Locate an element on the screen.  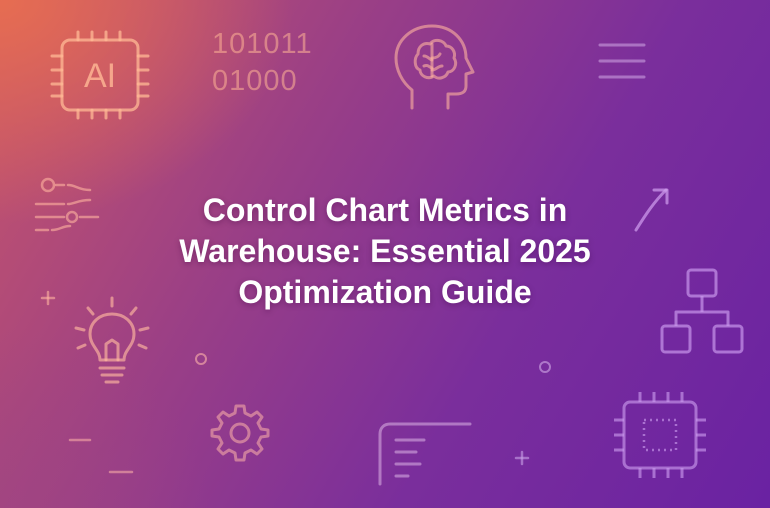
processor-chip-icon is located at coordinates (661, 435).